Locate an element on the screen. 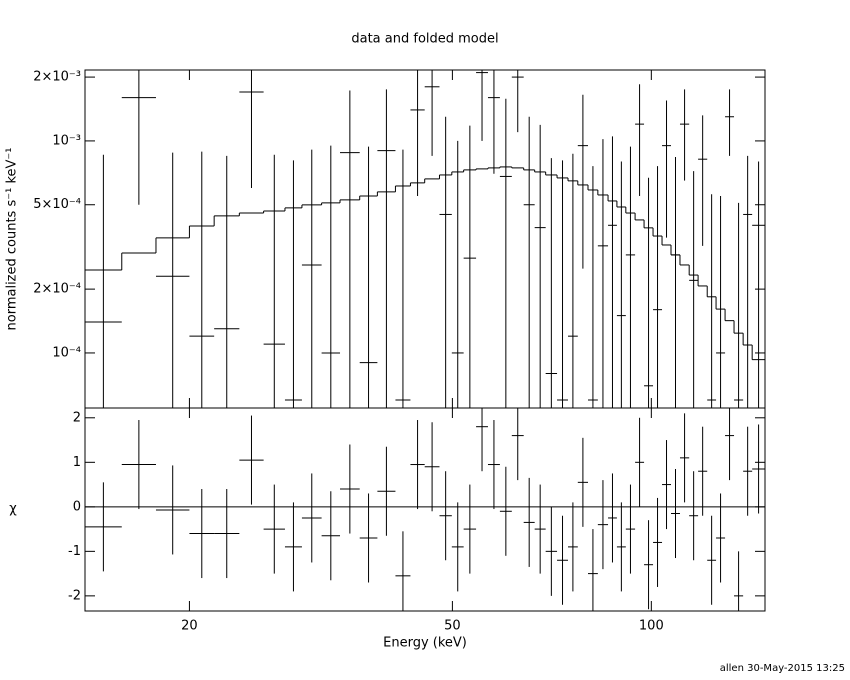 This screenshot has height=680, width=850. y-tick-label: 0 is located at coordinates (77, 506).